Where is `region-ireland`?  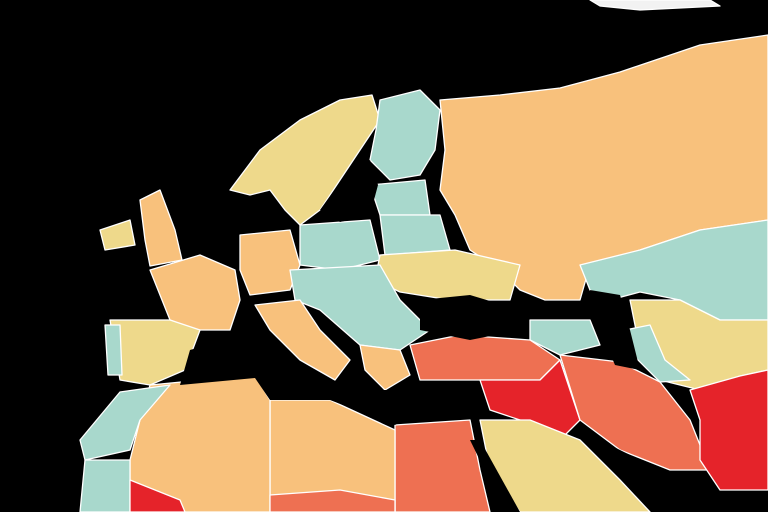 region-ireland is located at coordinates (117, 235).